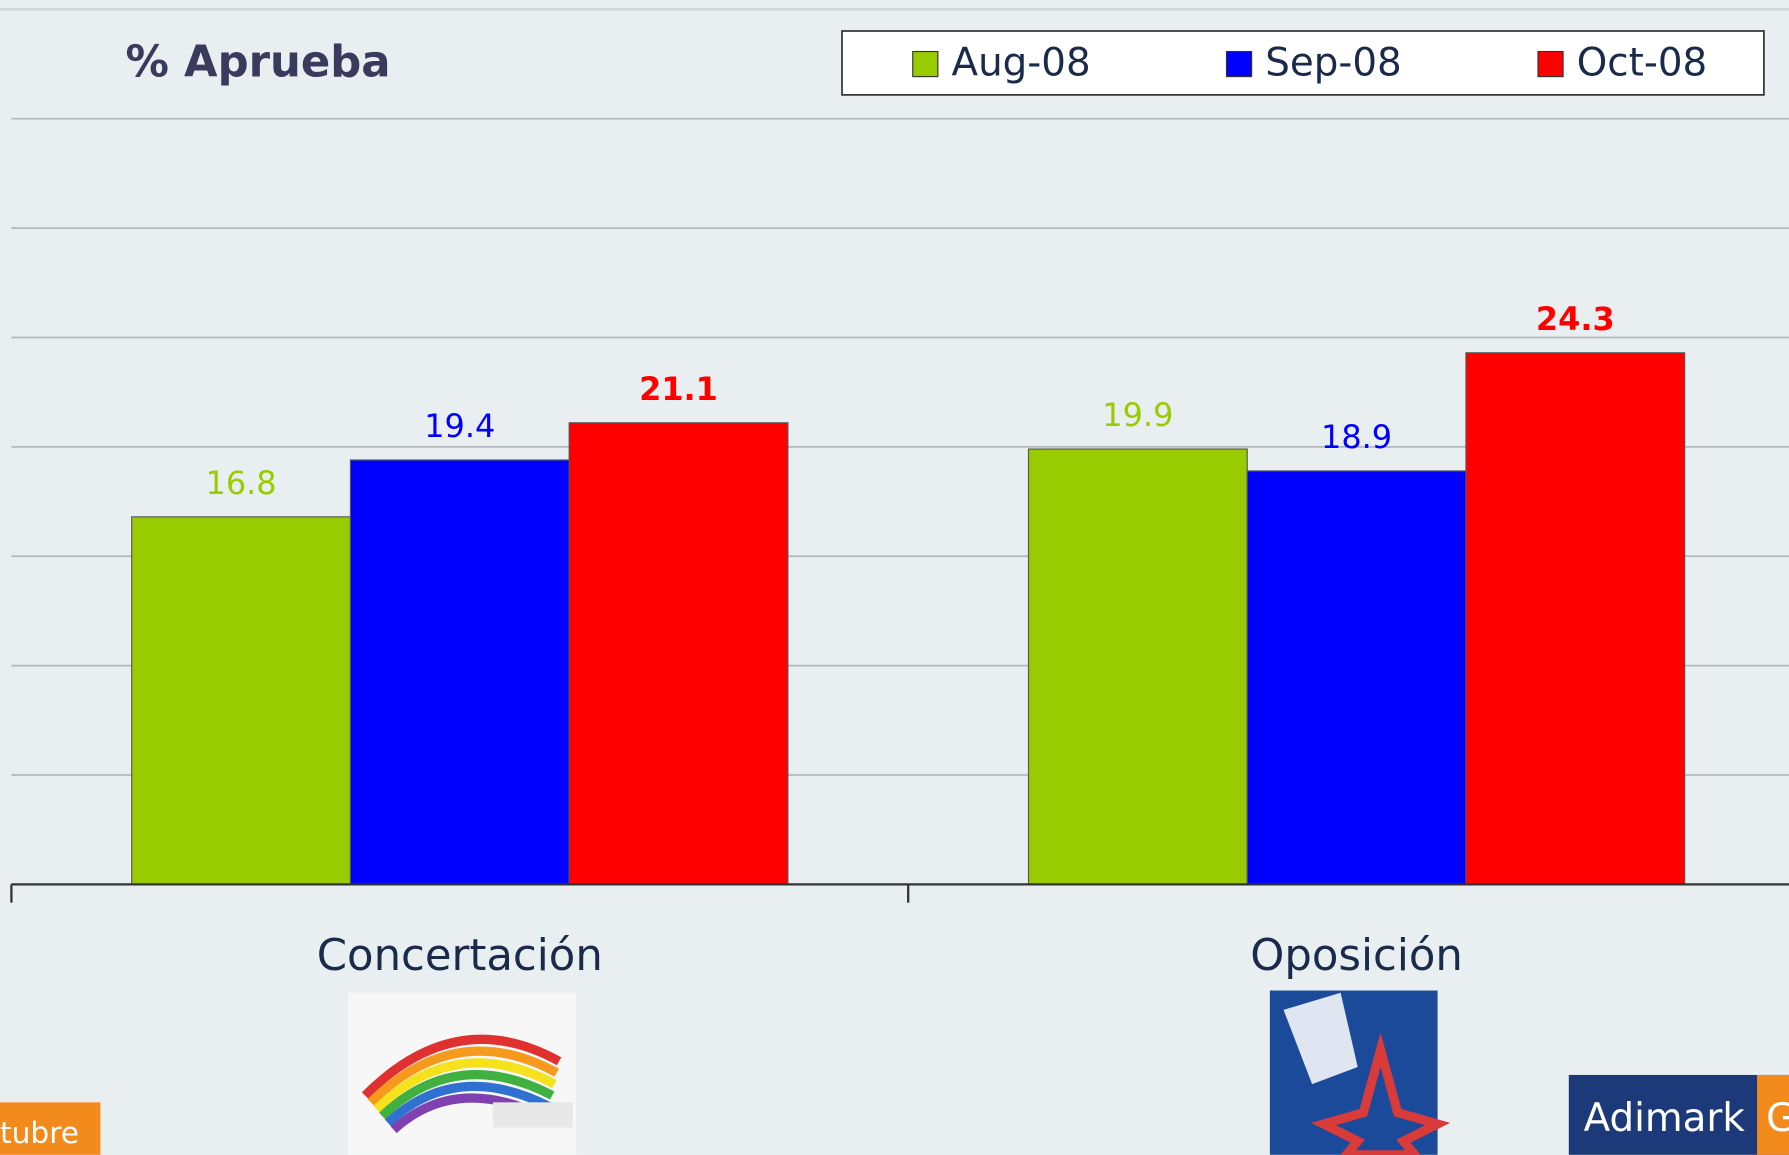  I want to click on date-tab-text: tubre, so click(39, 1132).